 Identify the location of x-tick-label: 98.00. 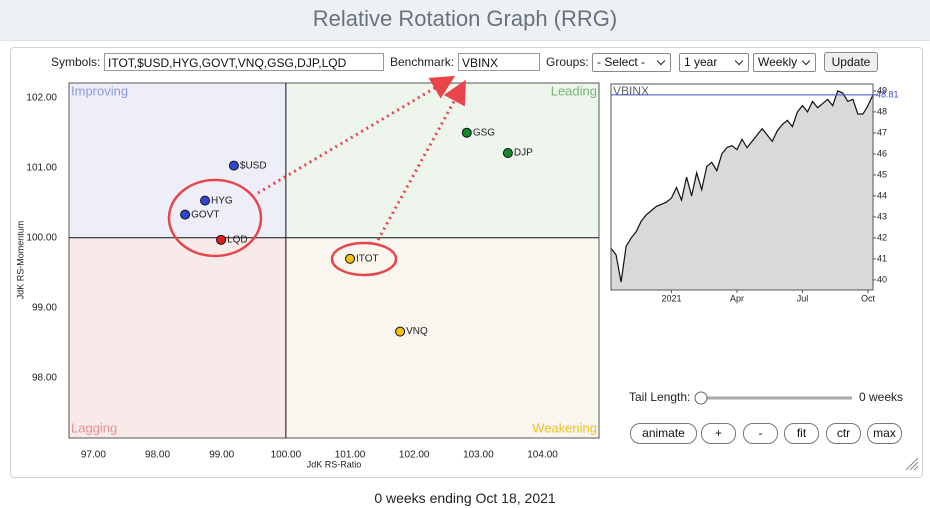
(157, 455).